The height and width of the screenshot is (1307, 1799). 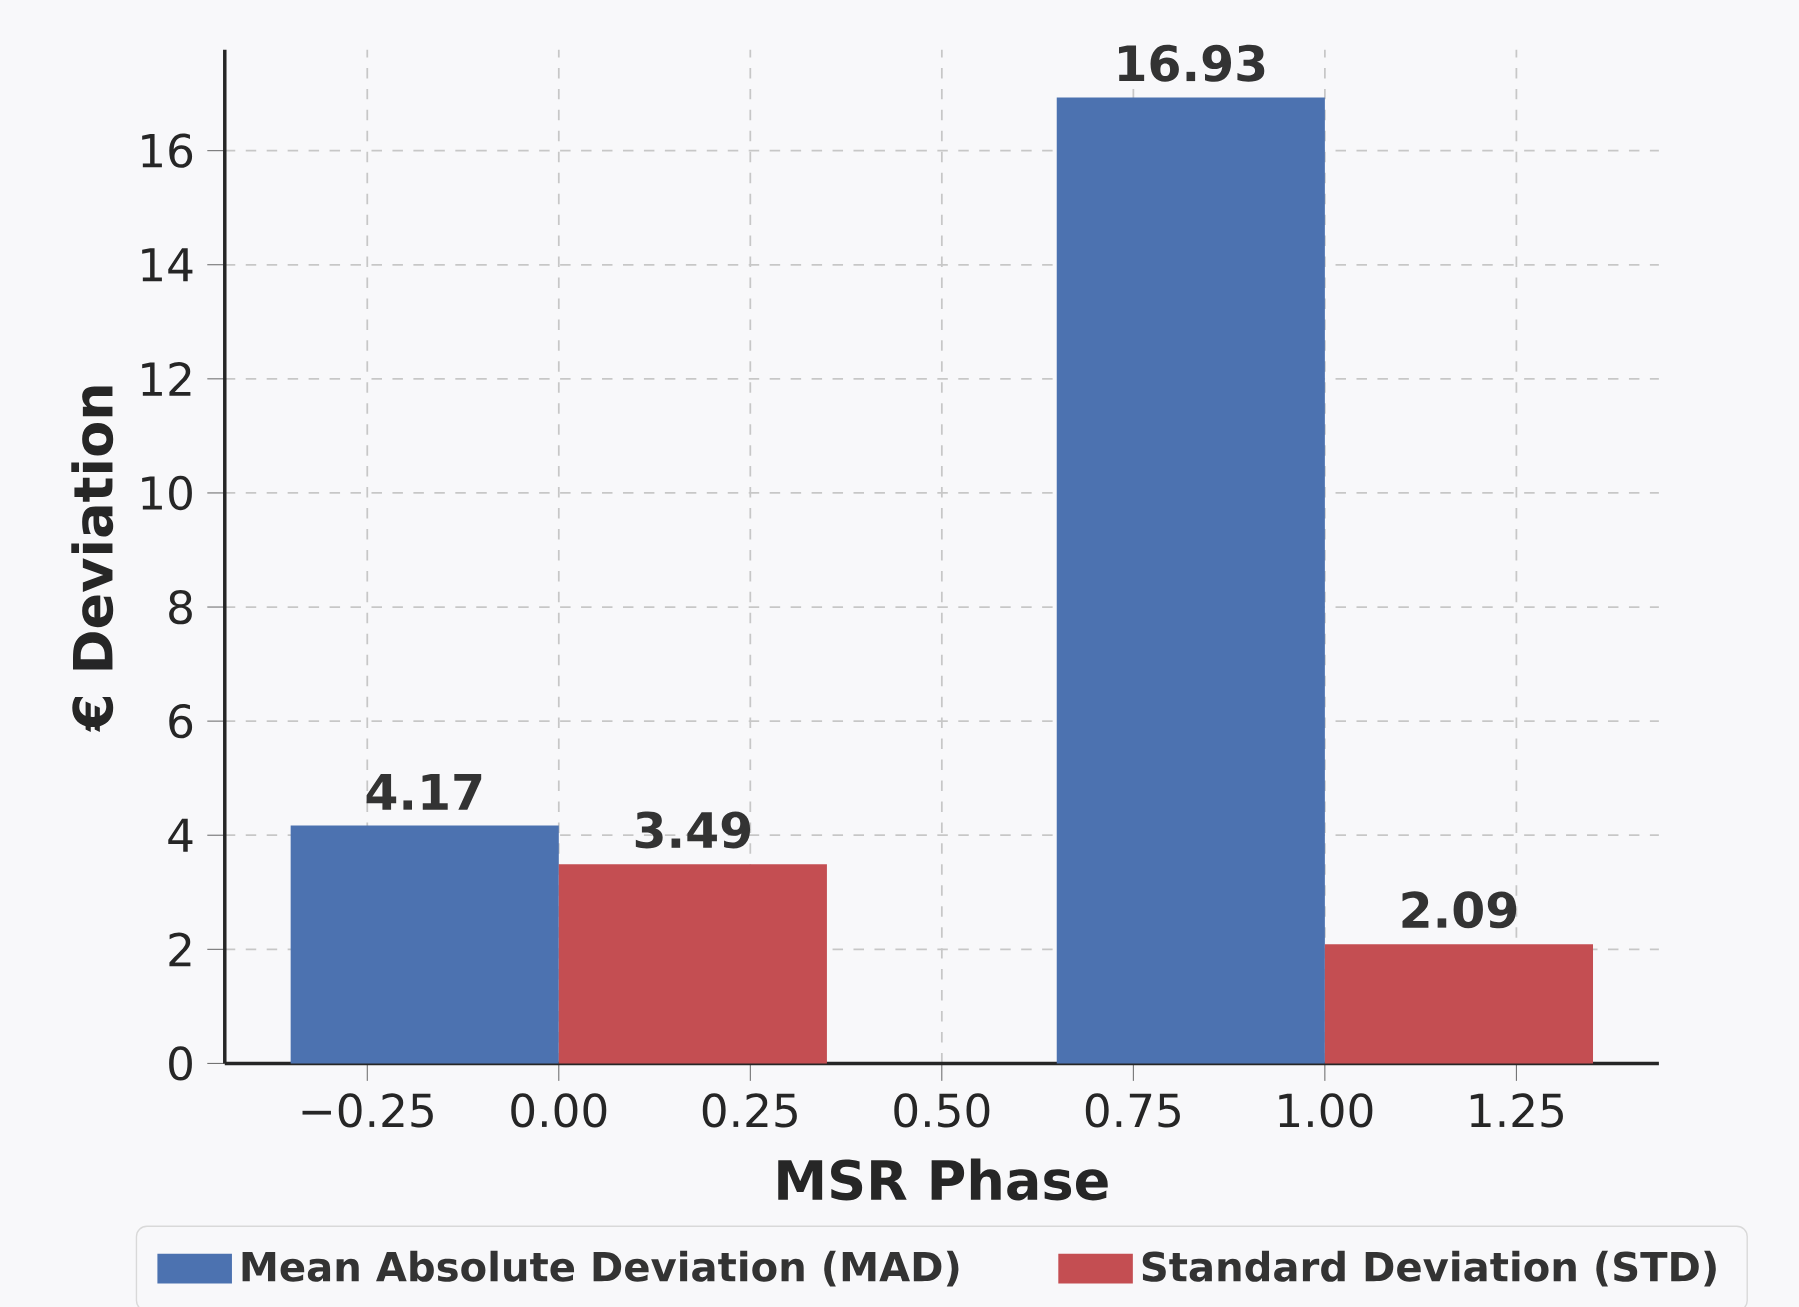 What do you see at coordinates (180, 949) in the screenshot?
I see `y-tick-label: 2` at bounding box center [180, 949].